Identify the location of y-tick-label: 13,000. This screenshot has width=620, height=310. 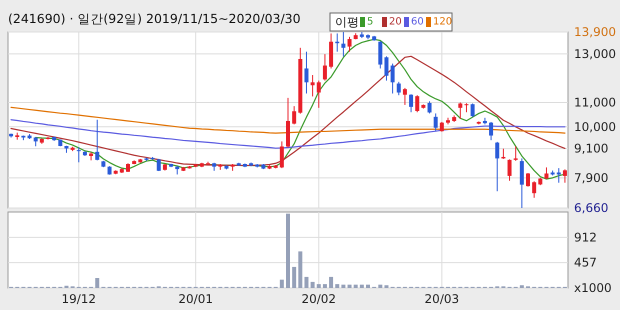
(595, 53).